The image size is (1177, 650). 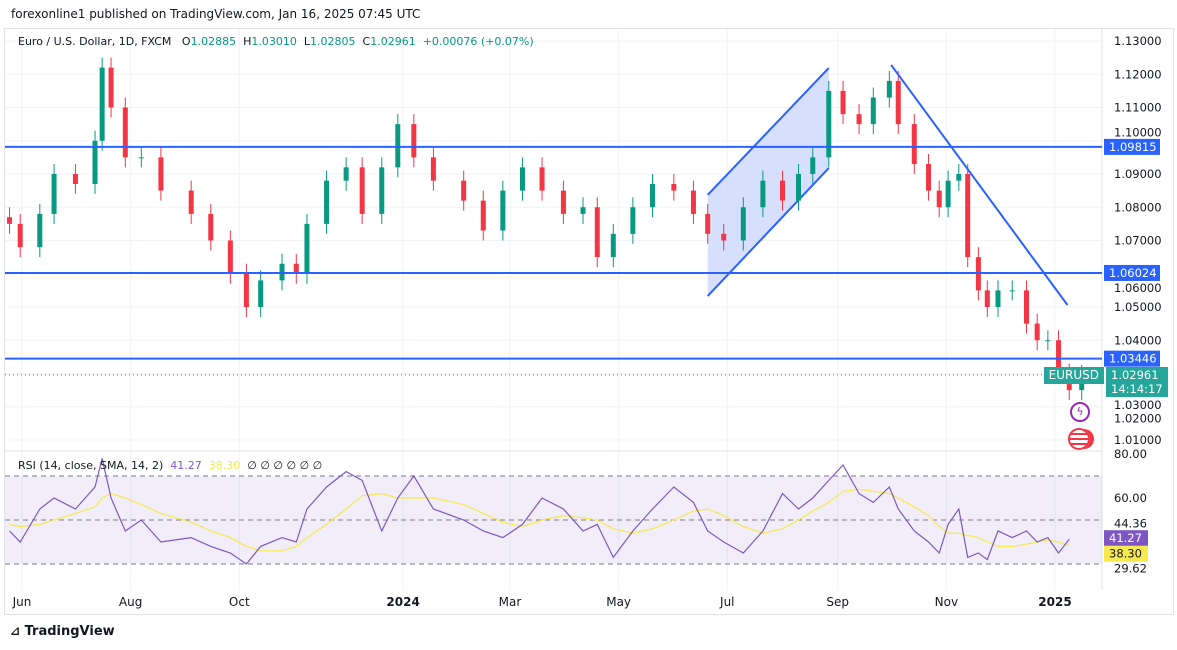 I want to click on us-flag-event-icon, so click(x=1079, y=439).